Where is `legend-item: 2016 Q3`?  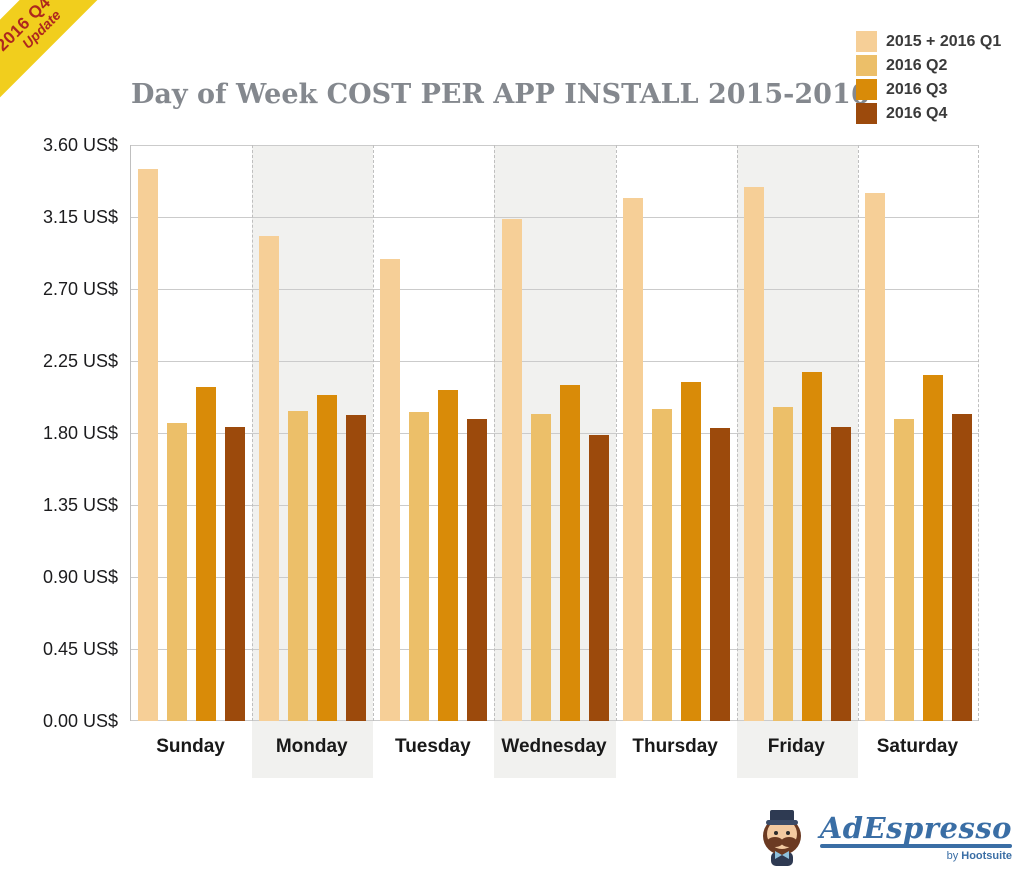
legend-item: 2016 Q3 is located at coordinates (928, 89).